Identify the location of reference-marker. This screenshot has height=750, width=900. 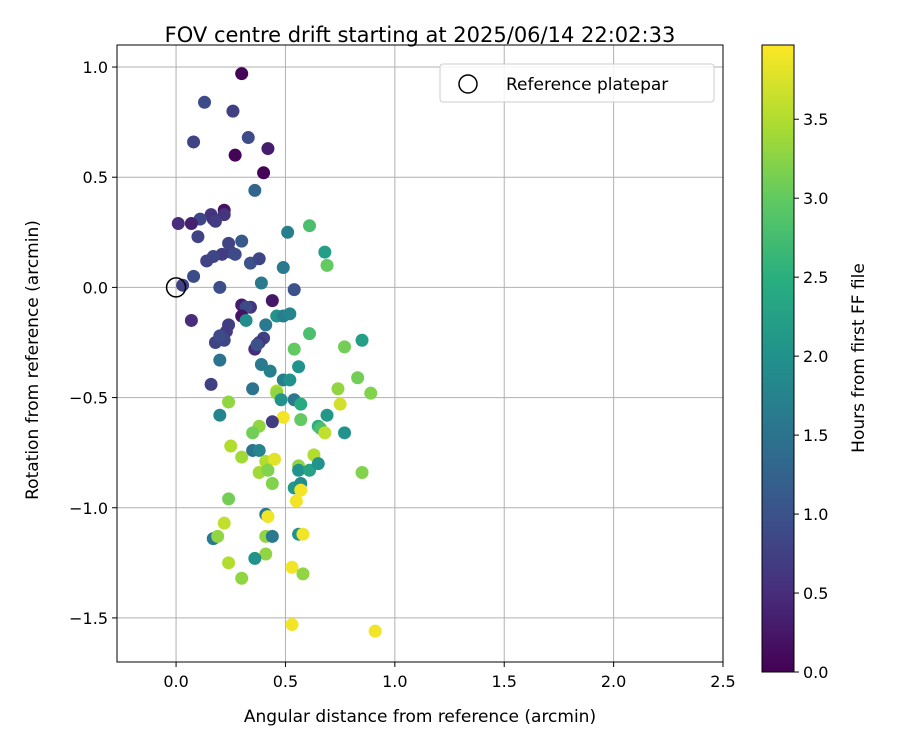
(176, 287).